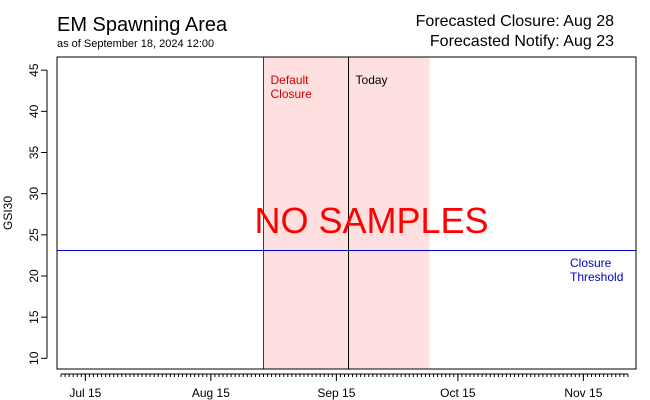 This screenshot has width=650, height=400. Describe the element at coordinates (34, 152) in the screenshot. I see `y-tick-label: 35` at that location.